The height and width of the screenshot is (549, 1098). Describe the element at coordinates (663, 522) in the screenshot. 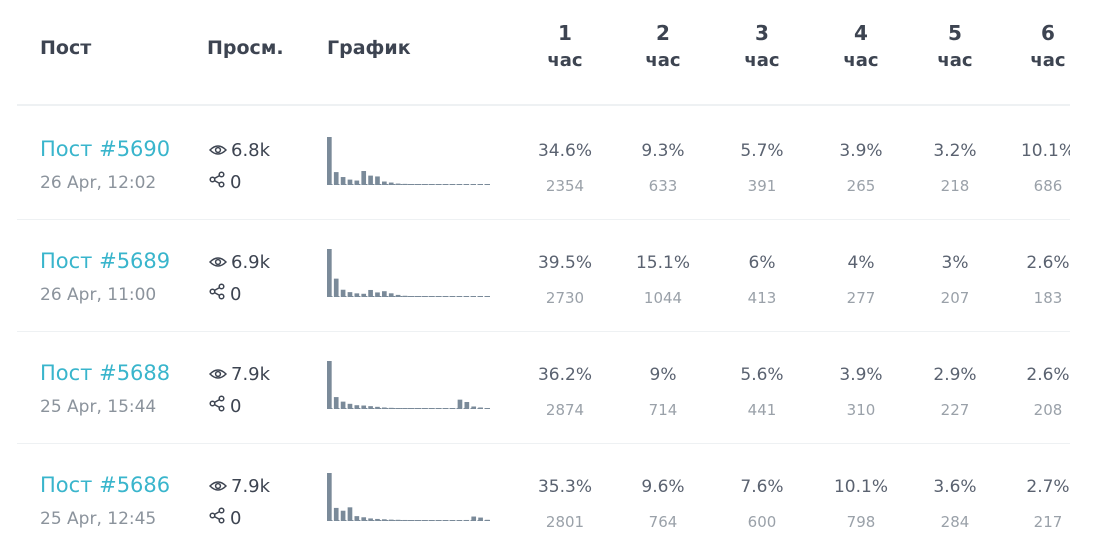

I see `hour-count: 764` at that location.